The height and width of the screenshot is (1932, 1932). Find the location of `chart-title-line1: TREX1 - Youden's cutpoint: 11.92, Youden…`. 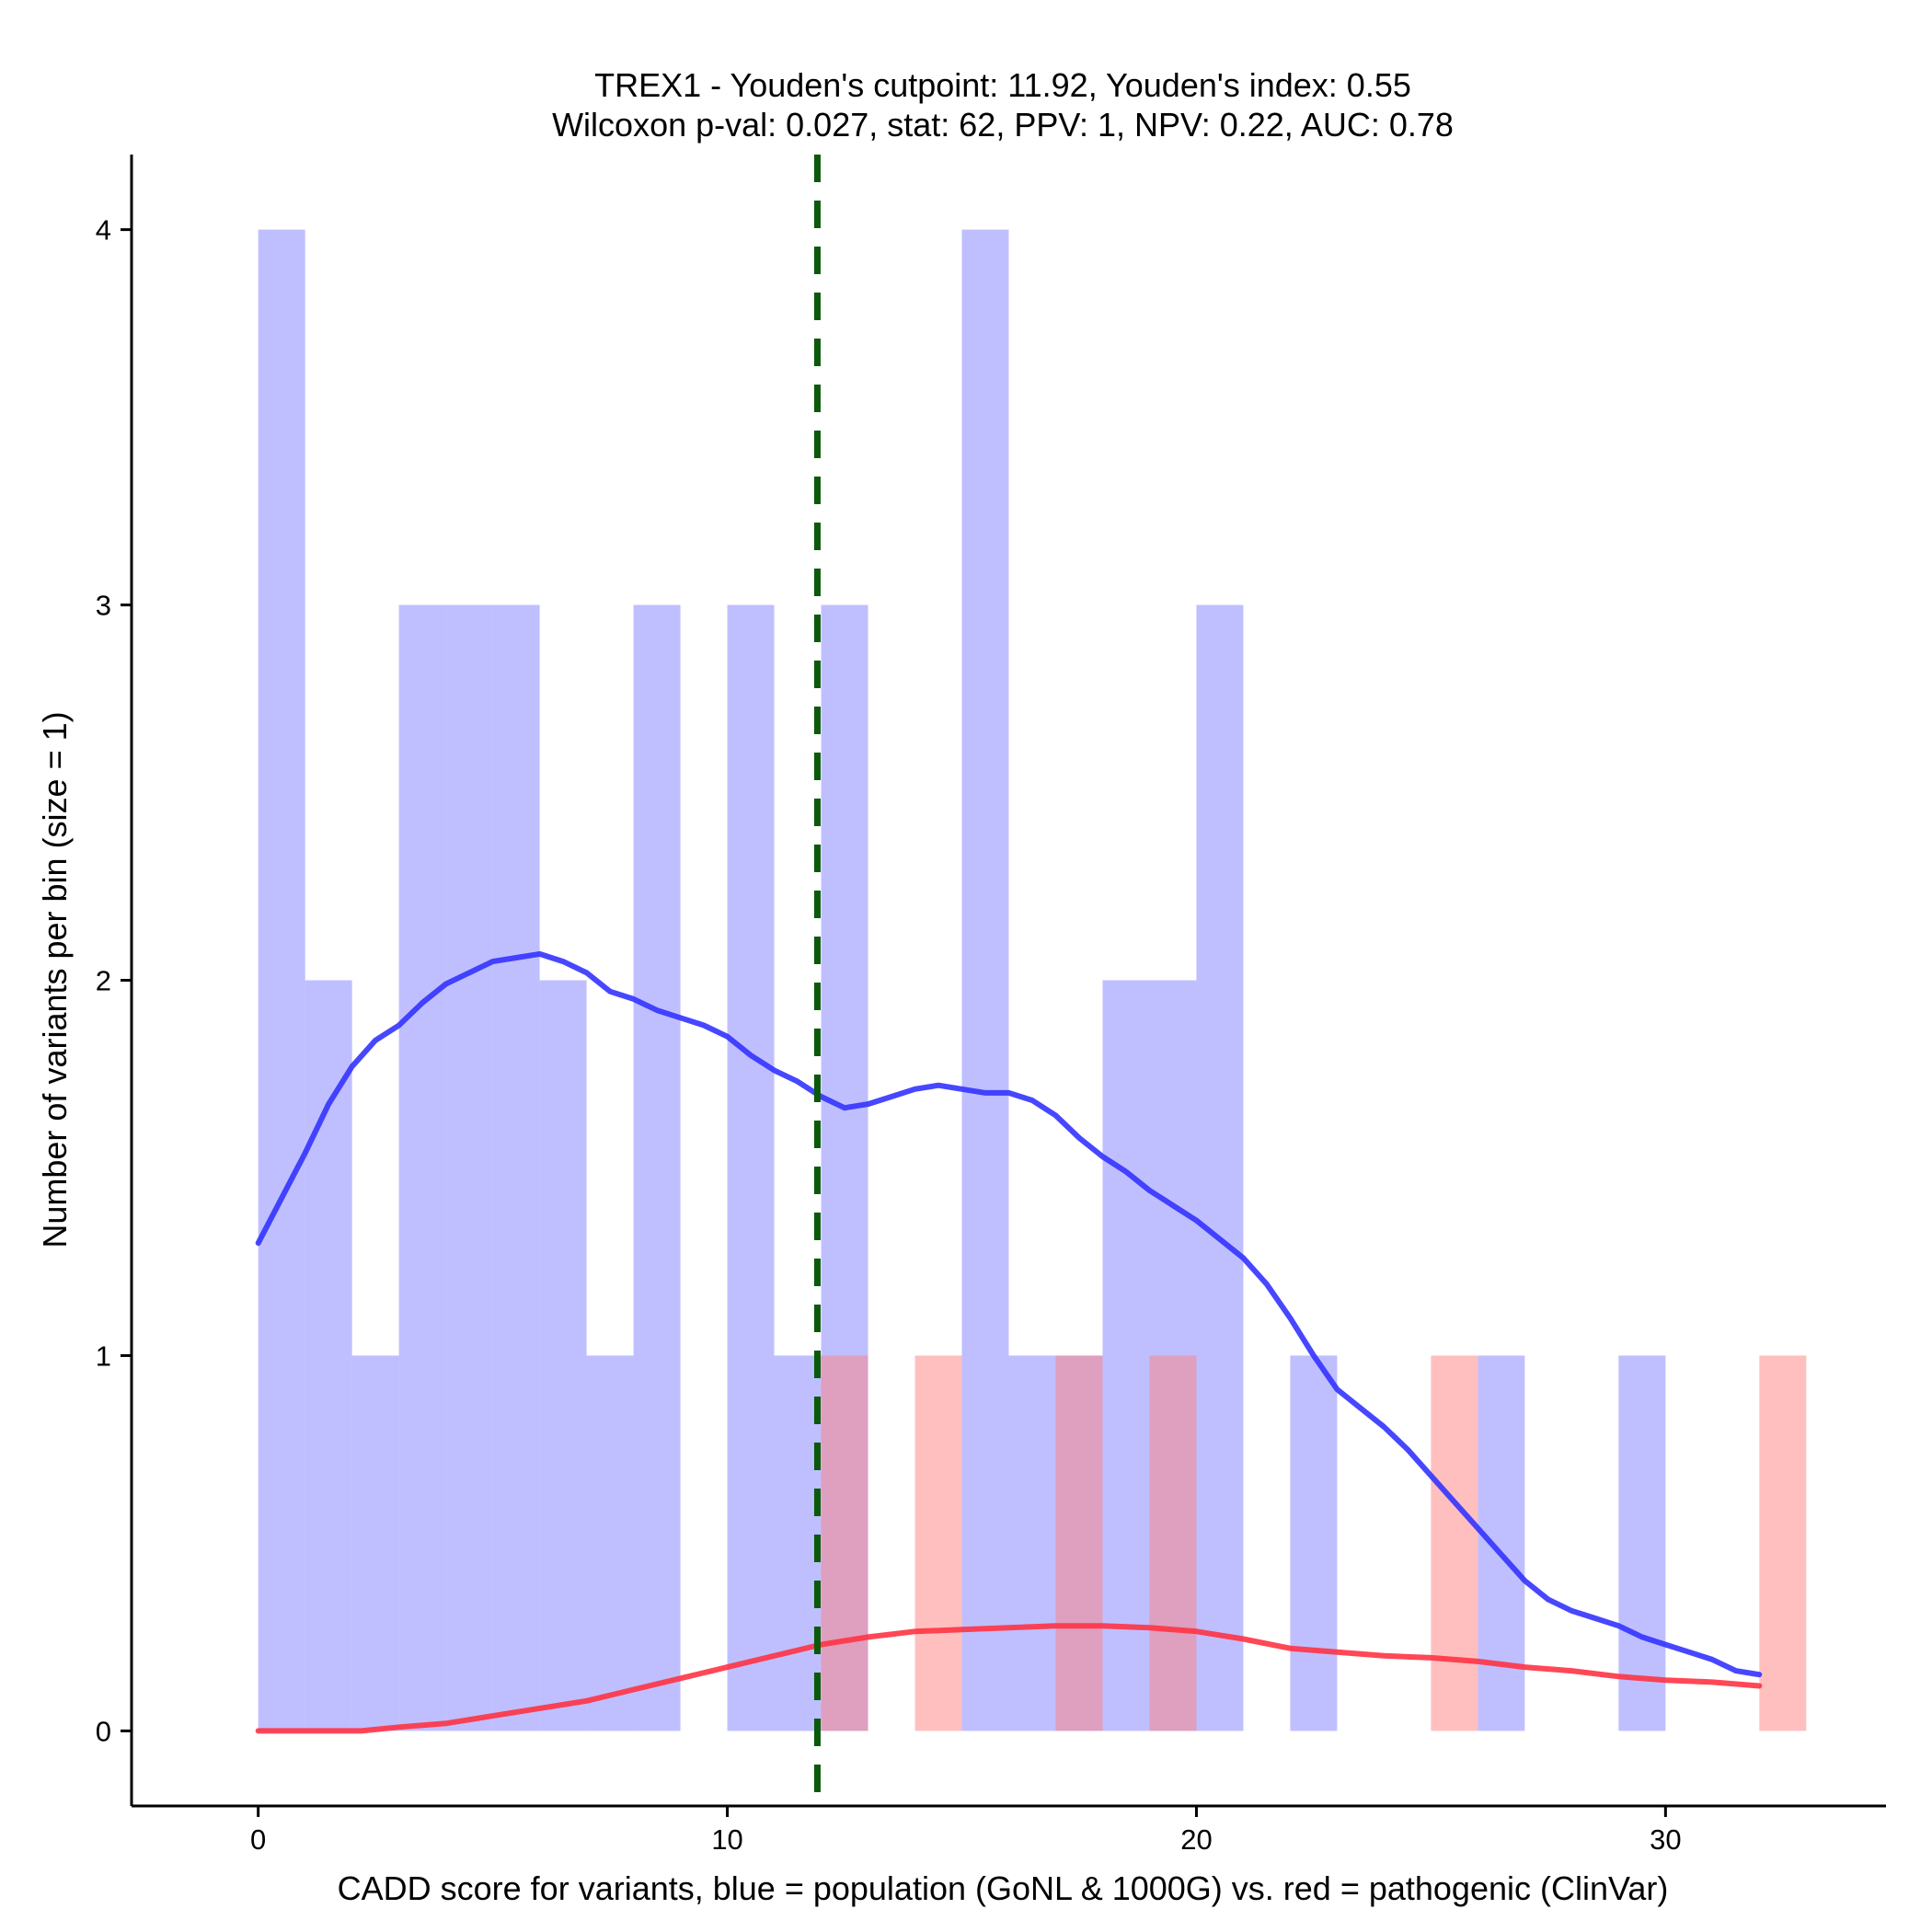

chart-title-line1: TREX1 - Youden's cutpoint: 11.92, Youden… is located at coordinates (1002, 85).